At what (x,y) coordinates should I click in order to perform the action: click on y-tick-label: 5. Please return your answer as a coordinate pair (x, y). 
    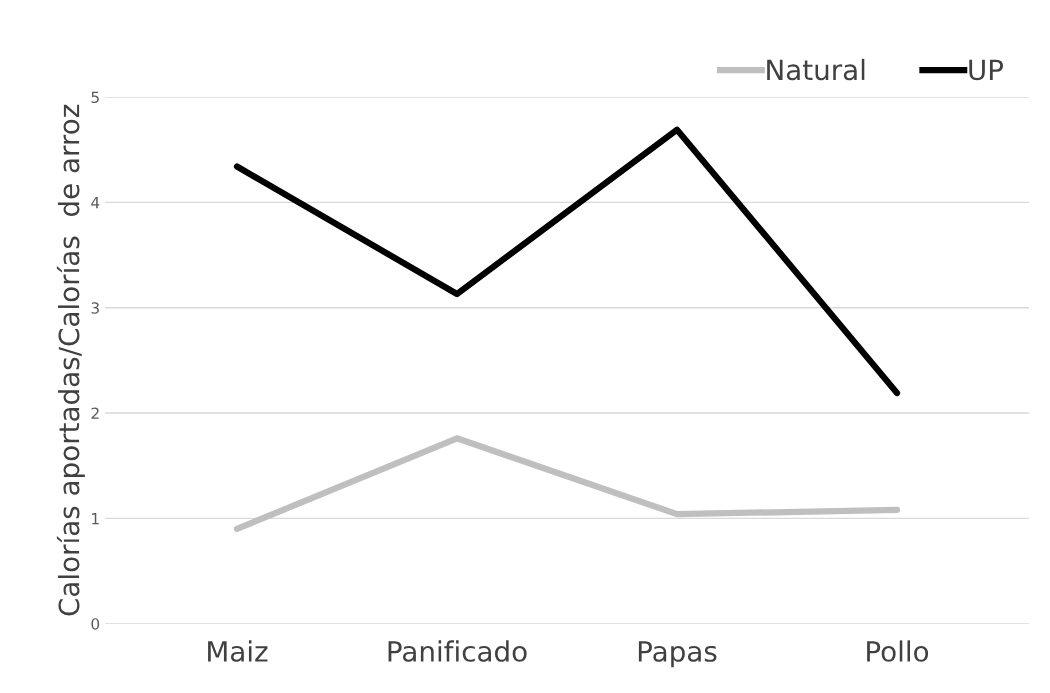
    Looking at the image, I should click on (95, 97).